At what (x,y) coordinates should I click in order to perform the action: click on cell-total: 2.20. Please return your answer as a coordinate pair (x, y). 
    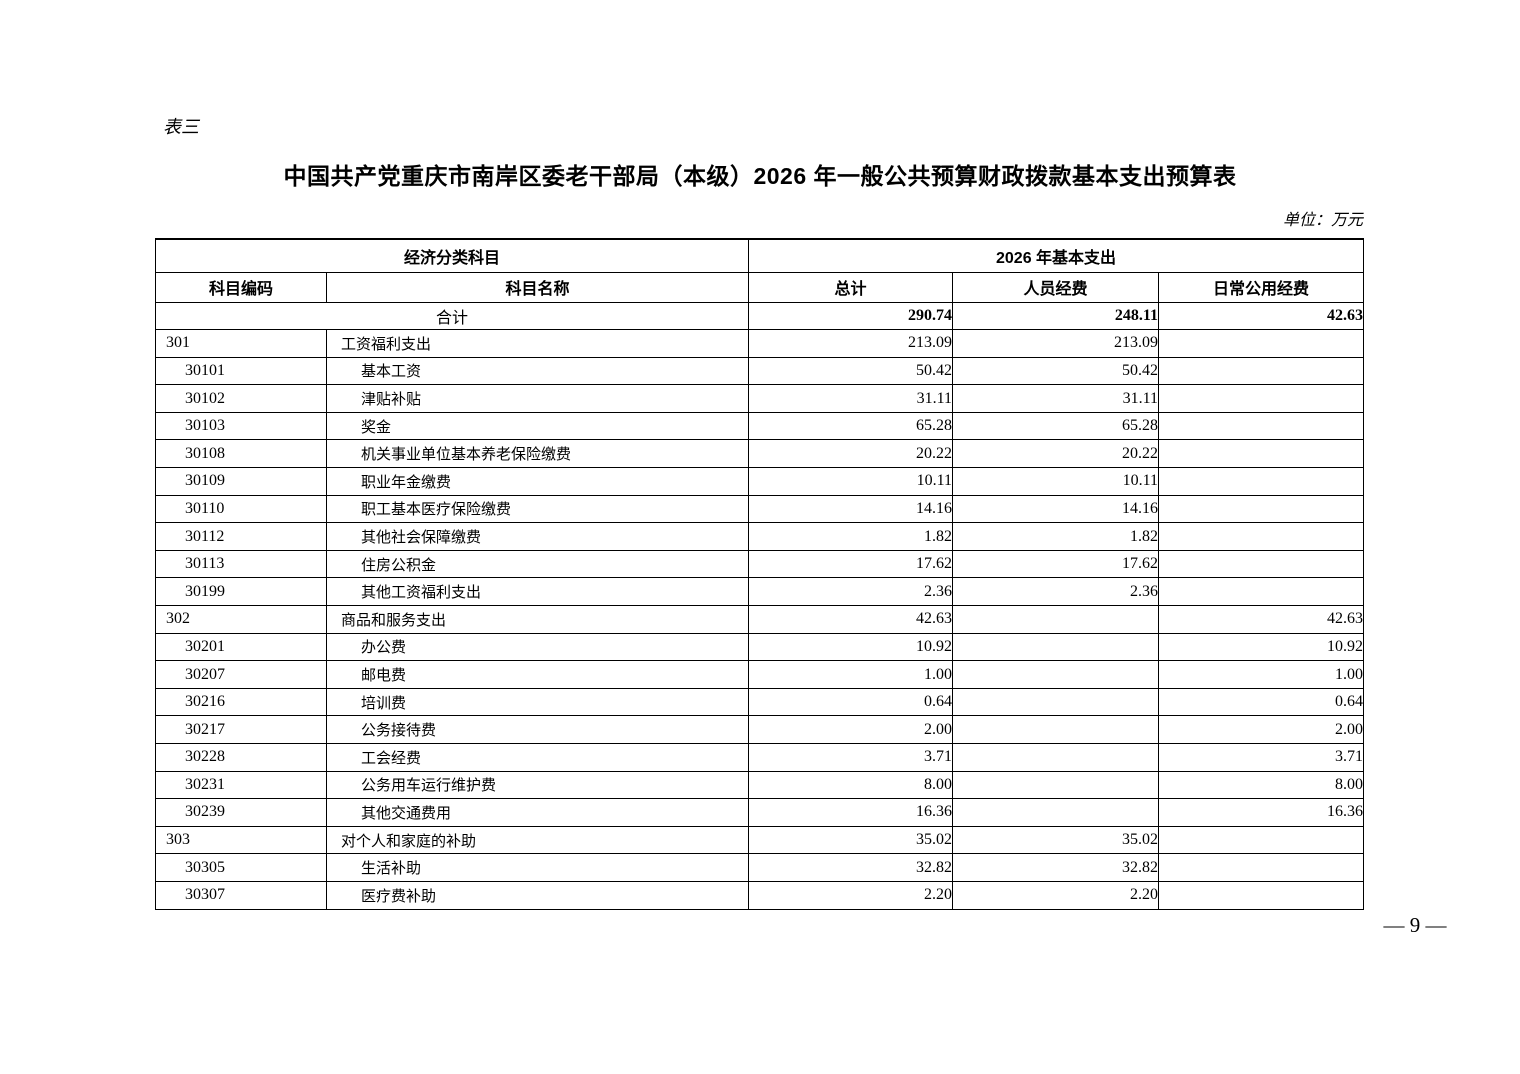
    Looking at the image, I should click on (851, 895).